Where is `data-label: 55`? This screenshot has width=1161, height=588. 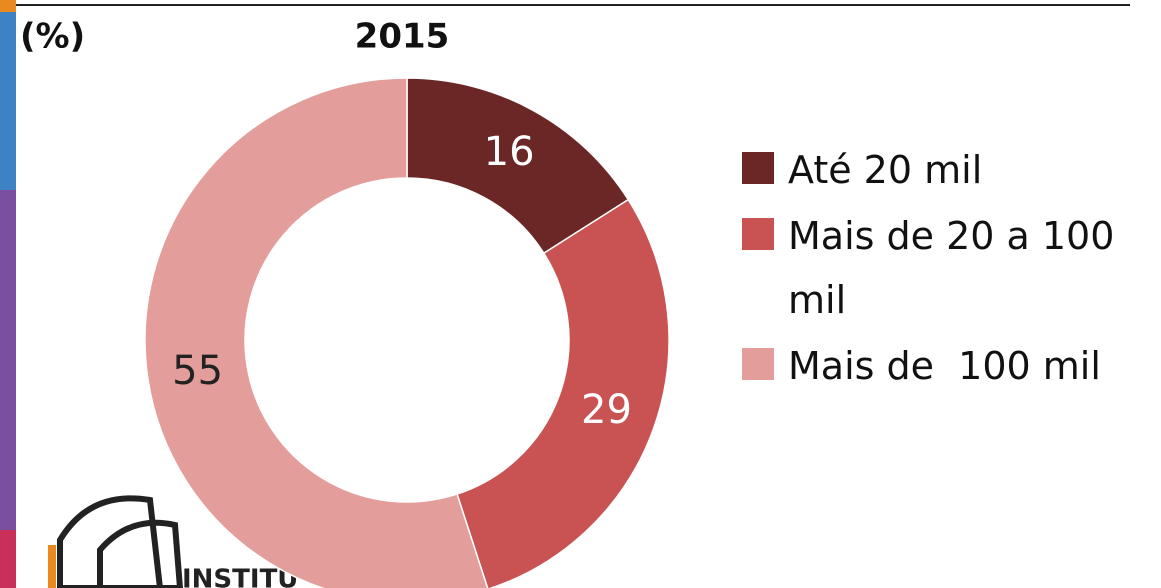
data-label: 55 is located at coordinates (197, 371).